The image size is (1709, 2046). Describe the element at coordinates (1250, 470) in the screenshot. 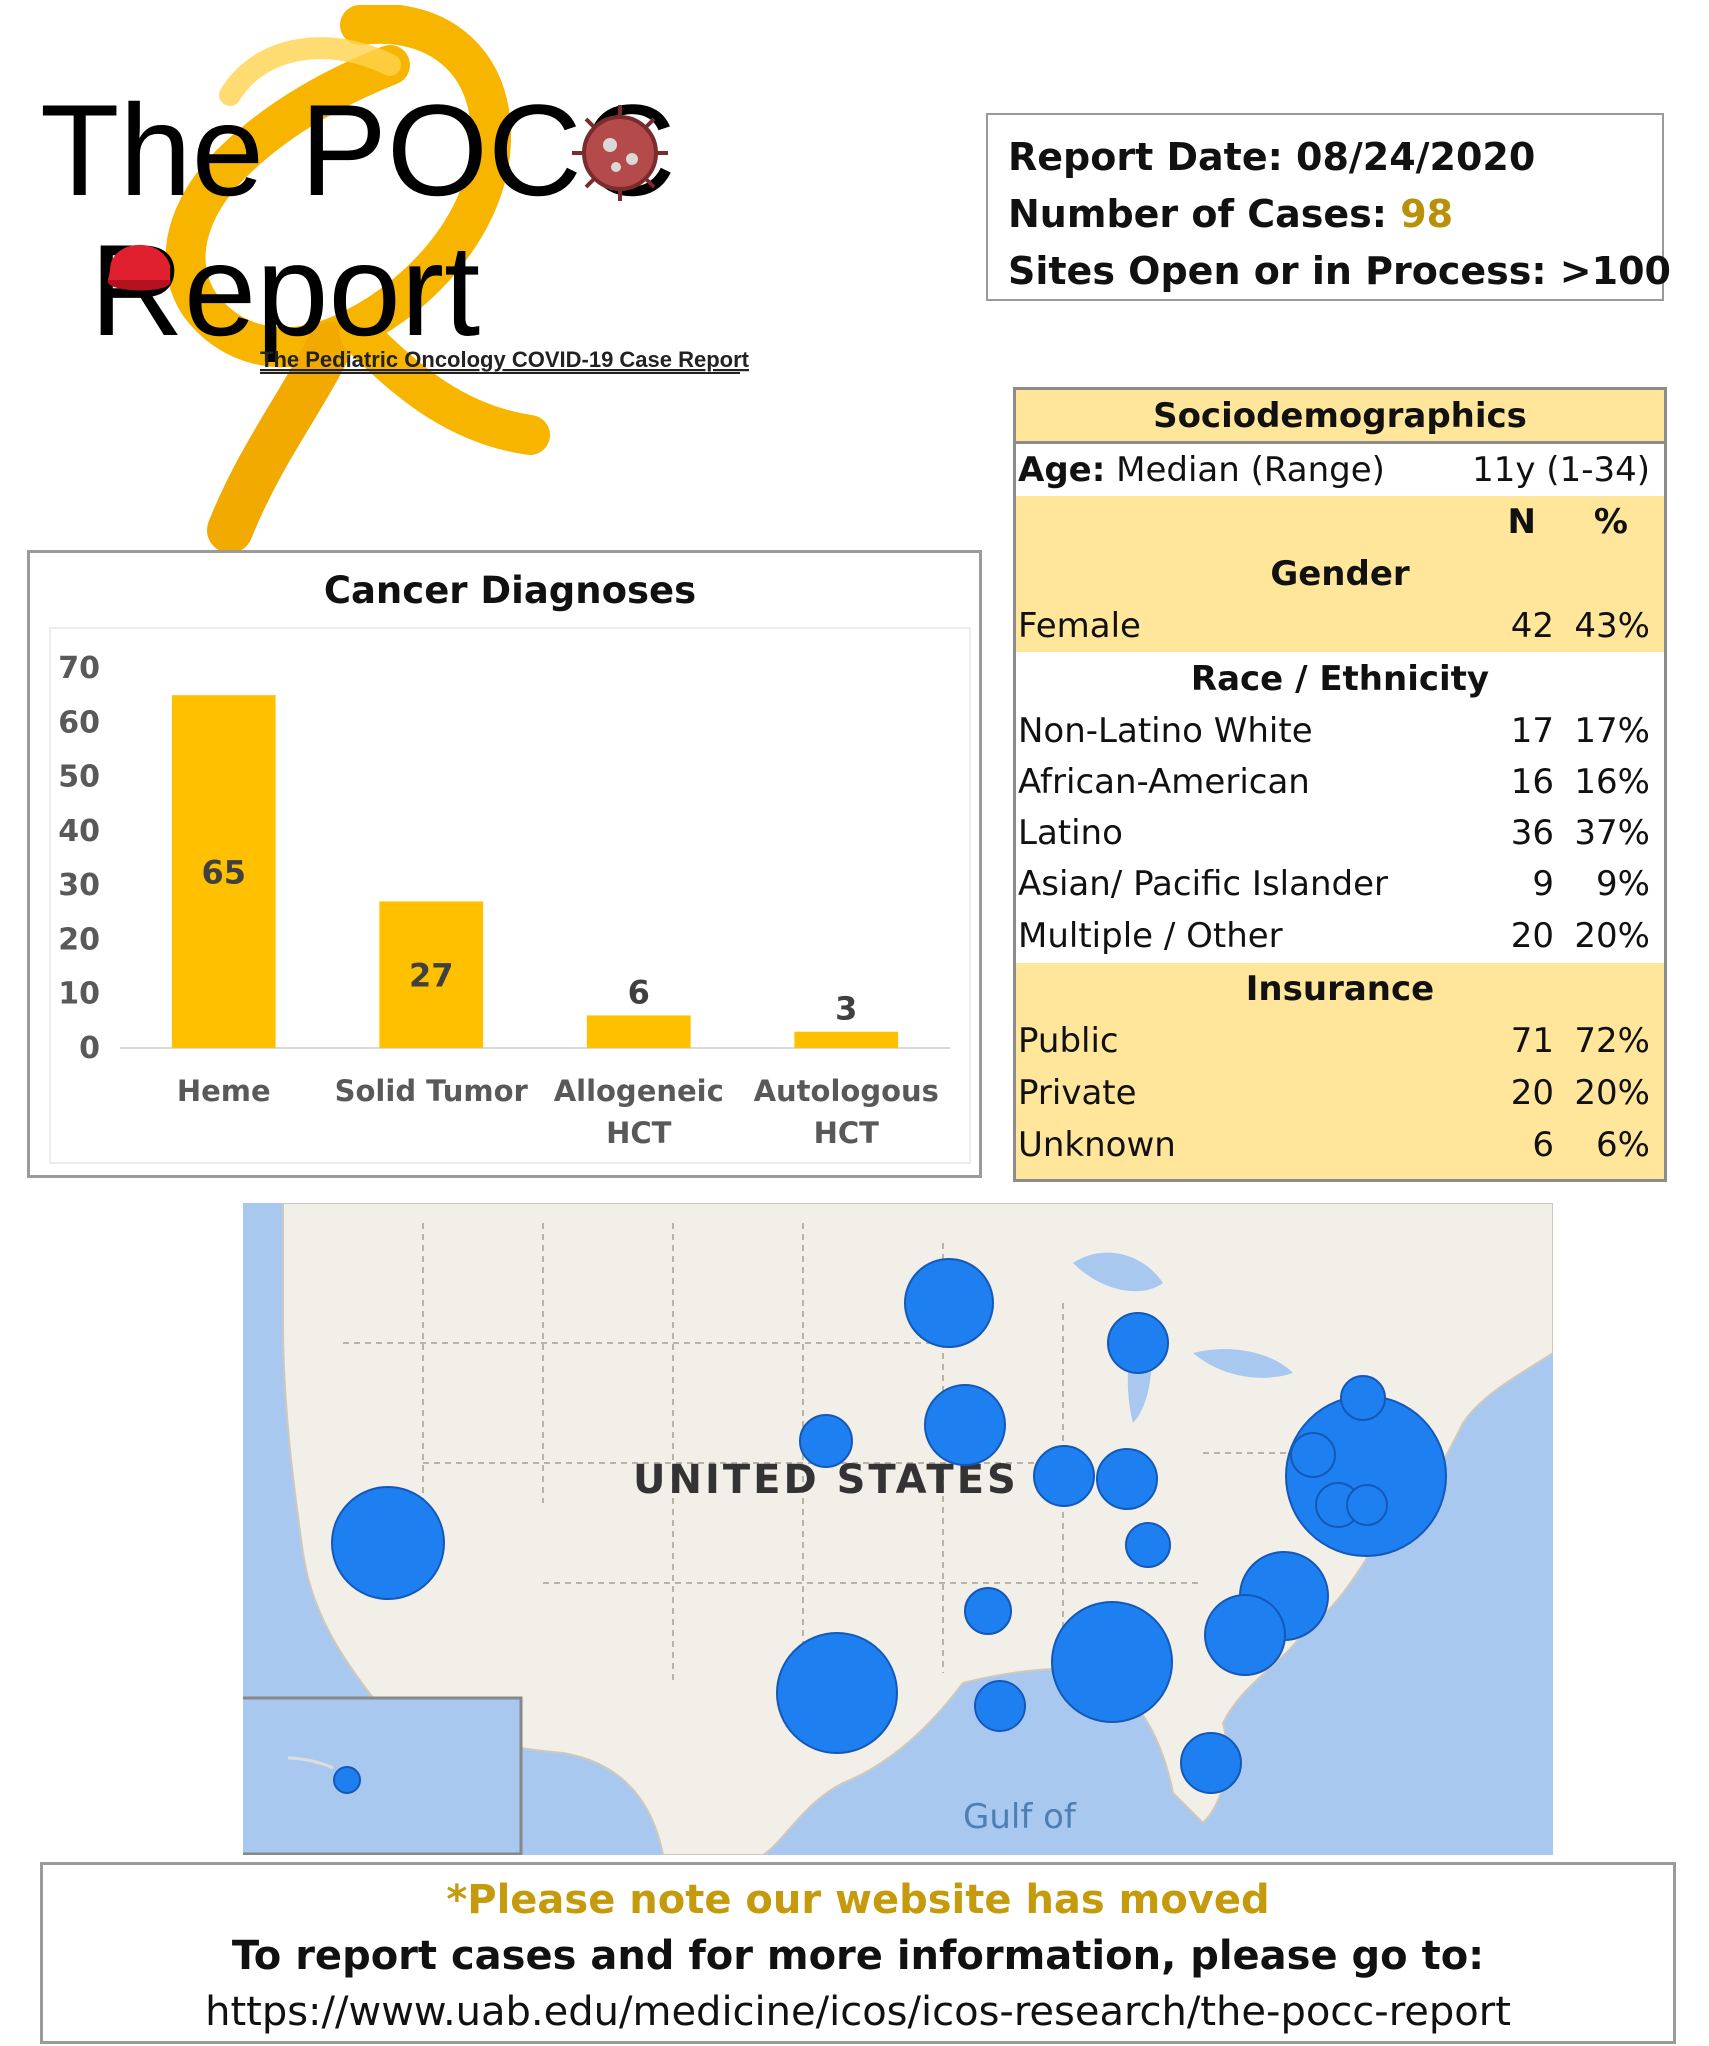

I see `age-sub-label: Median (Range)` at that location.